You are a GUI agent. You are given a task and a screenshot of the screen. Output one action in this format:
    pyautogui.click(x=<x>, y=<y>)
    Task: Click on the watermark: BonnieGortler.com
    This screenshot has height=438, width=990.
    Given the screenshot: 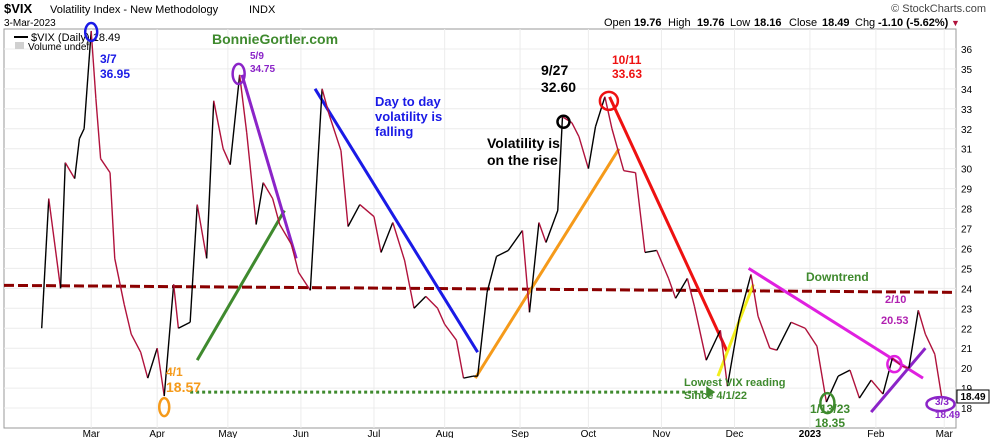 What is the action you would take?
    pyautogui.click(x=275, y=39)
    